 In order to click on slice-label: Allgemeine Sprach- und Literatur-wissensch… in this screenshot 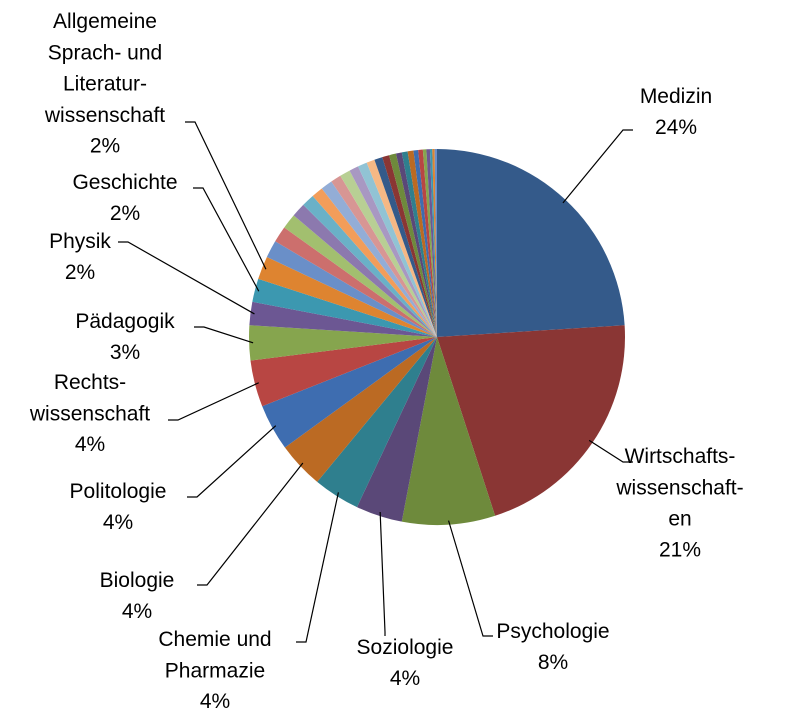, I will do `click(104, 68)`.